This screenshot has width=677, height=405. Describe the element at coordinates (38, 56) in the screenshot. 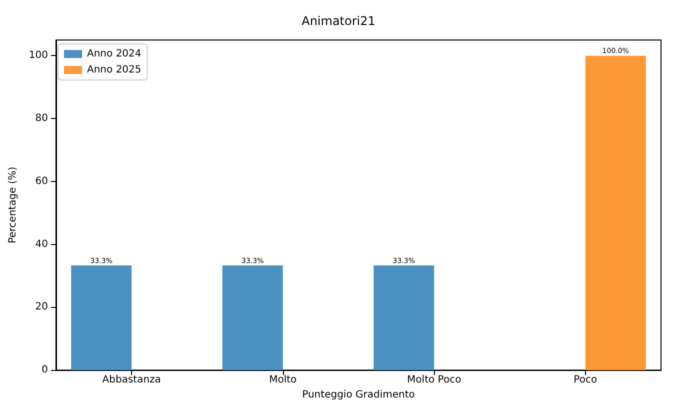

I see `y-tick-label: 100` at that location.